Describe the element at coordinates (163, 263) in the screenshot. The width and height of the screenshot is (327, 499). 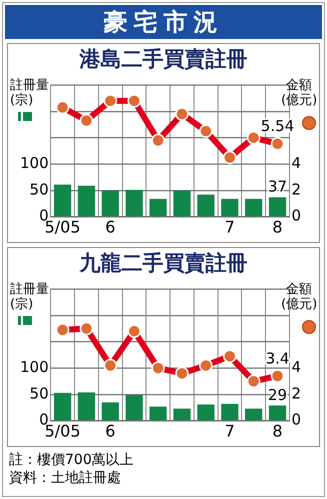
I see `chart-title: 九龍二手買賣註冊` at that location.